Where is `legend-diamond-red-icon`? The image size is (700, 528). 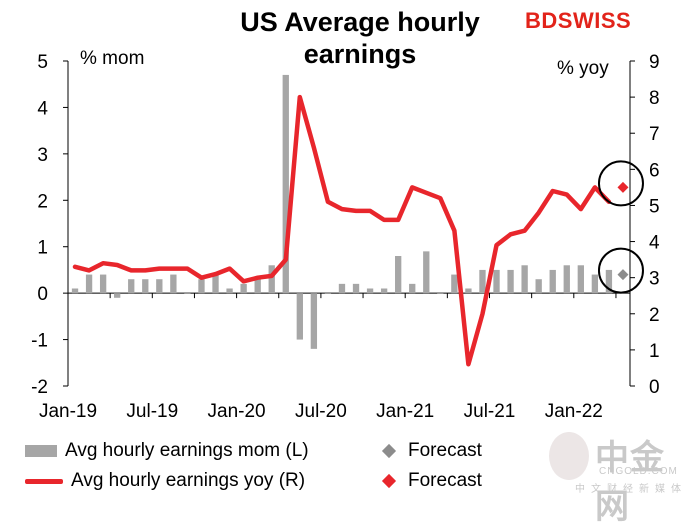
legend-diamond-red-icon is located at coordinates (389, 481).